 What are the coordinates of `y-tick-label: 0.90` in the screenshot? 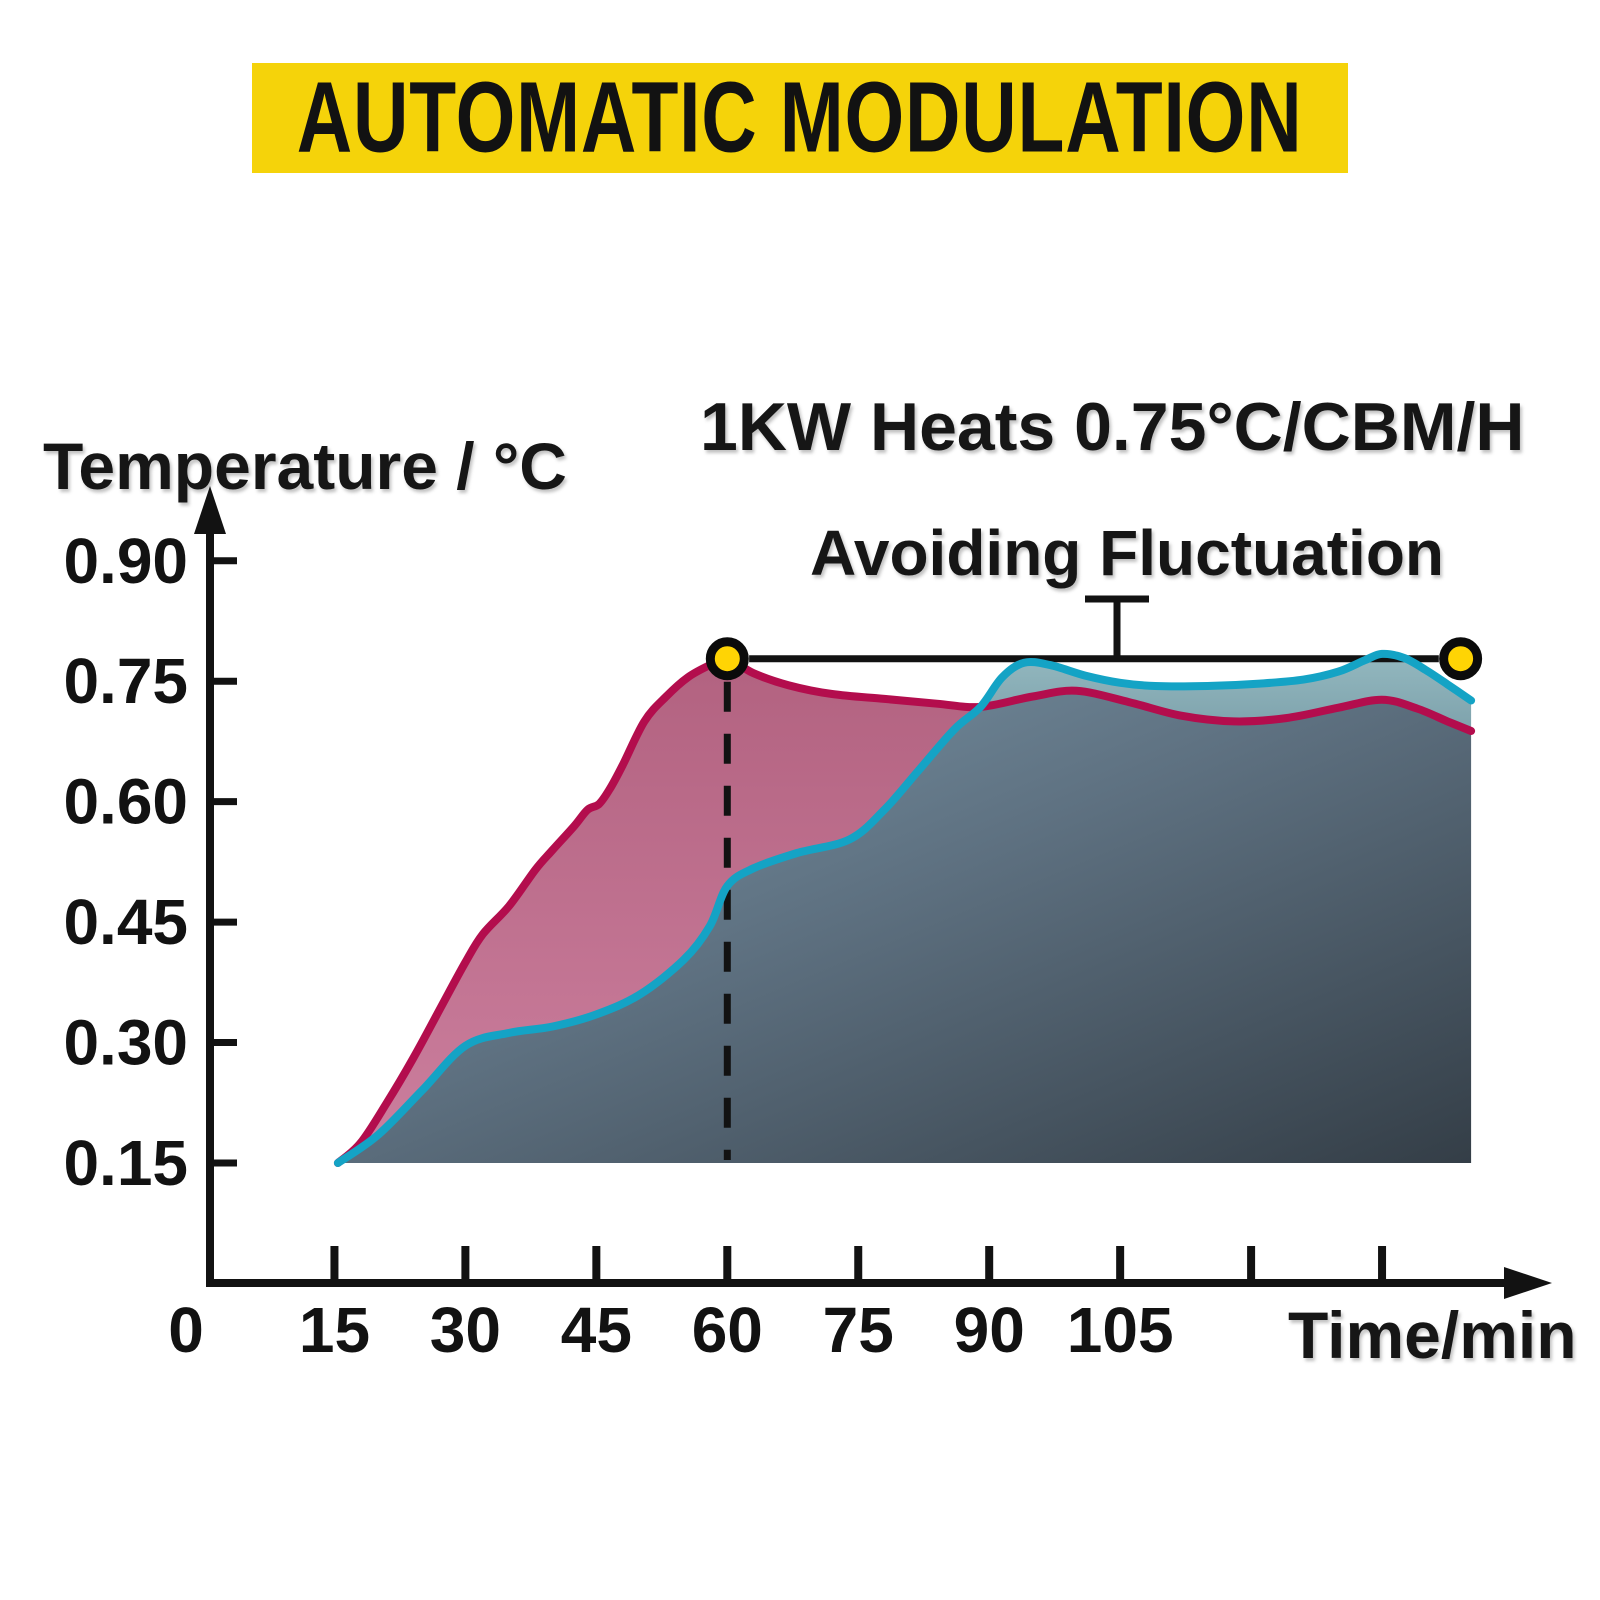 It's located at (125, 561).